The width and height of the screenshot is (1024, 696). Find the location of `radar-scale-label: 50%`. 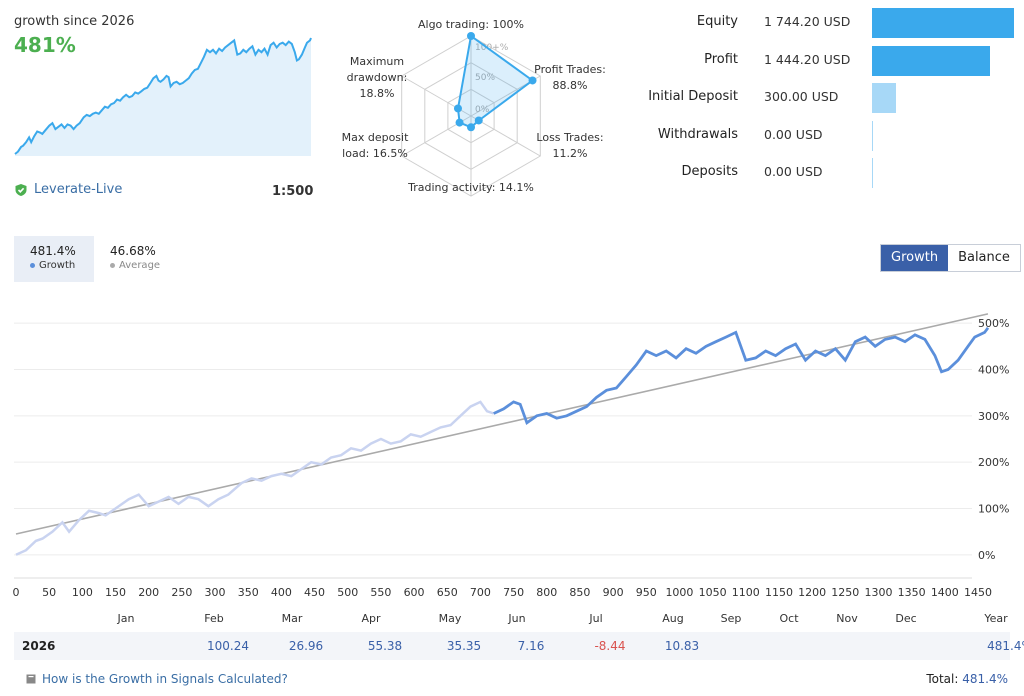

radar-scale-label: 50% is located at coordinates (485, 78).